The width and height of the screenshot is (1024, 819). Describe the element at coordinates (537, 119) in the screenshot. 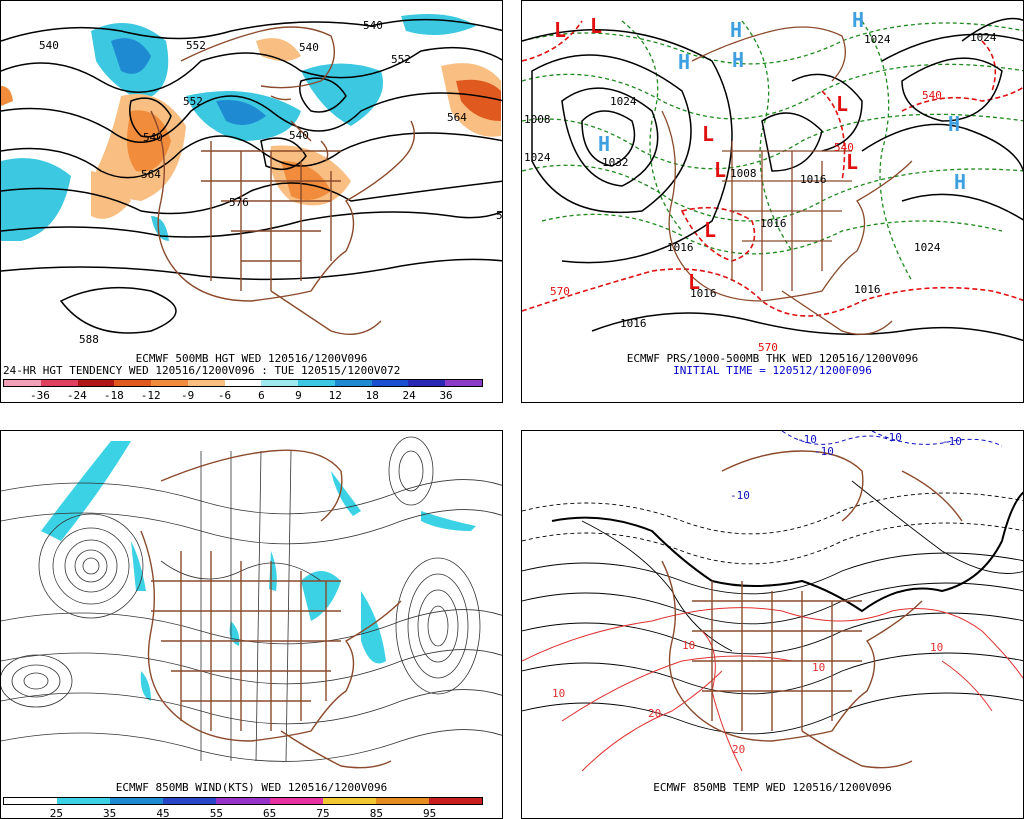

I see `pressure-label: 1008` at that location.